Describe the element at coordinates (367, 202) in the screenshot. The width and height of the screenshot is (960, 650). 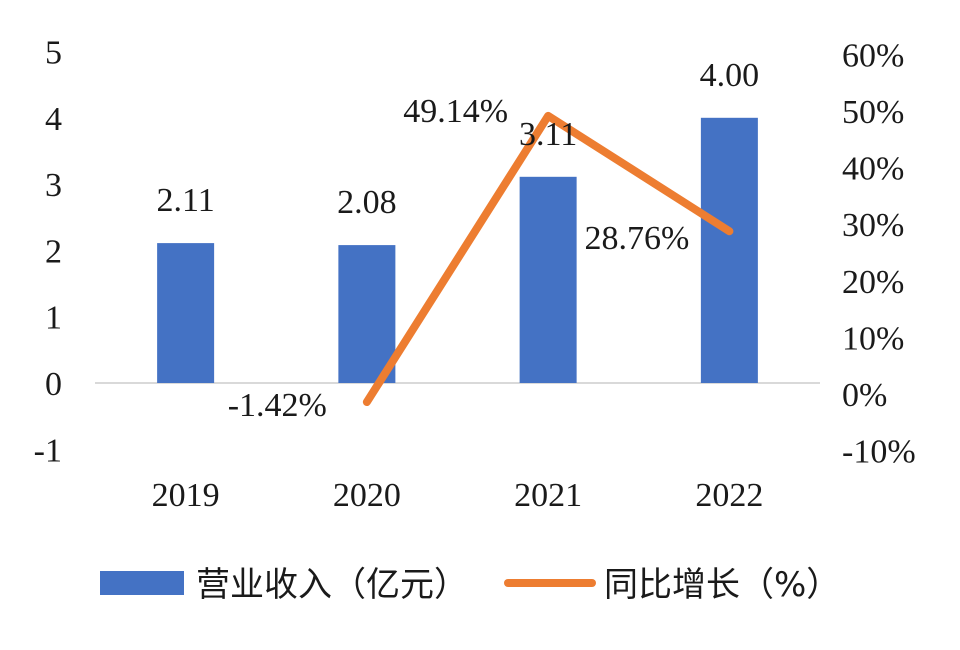
I see `bar-value-label: 2.08` at that location.